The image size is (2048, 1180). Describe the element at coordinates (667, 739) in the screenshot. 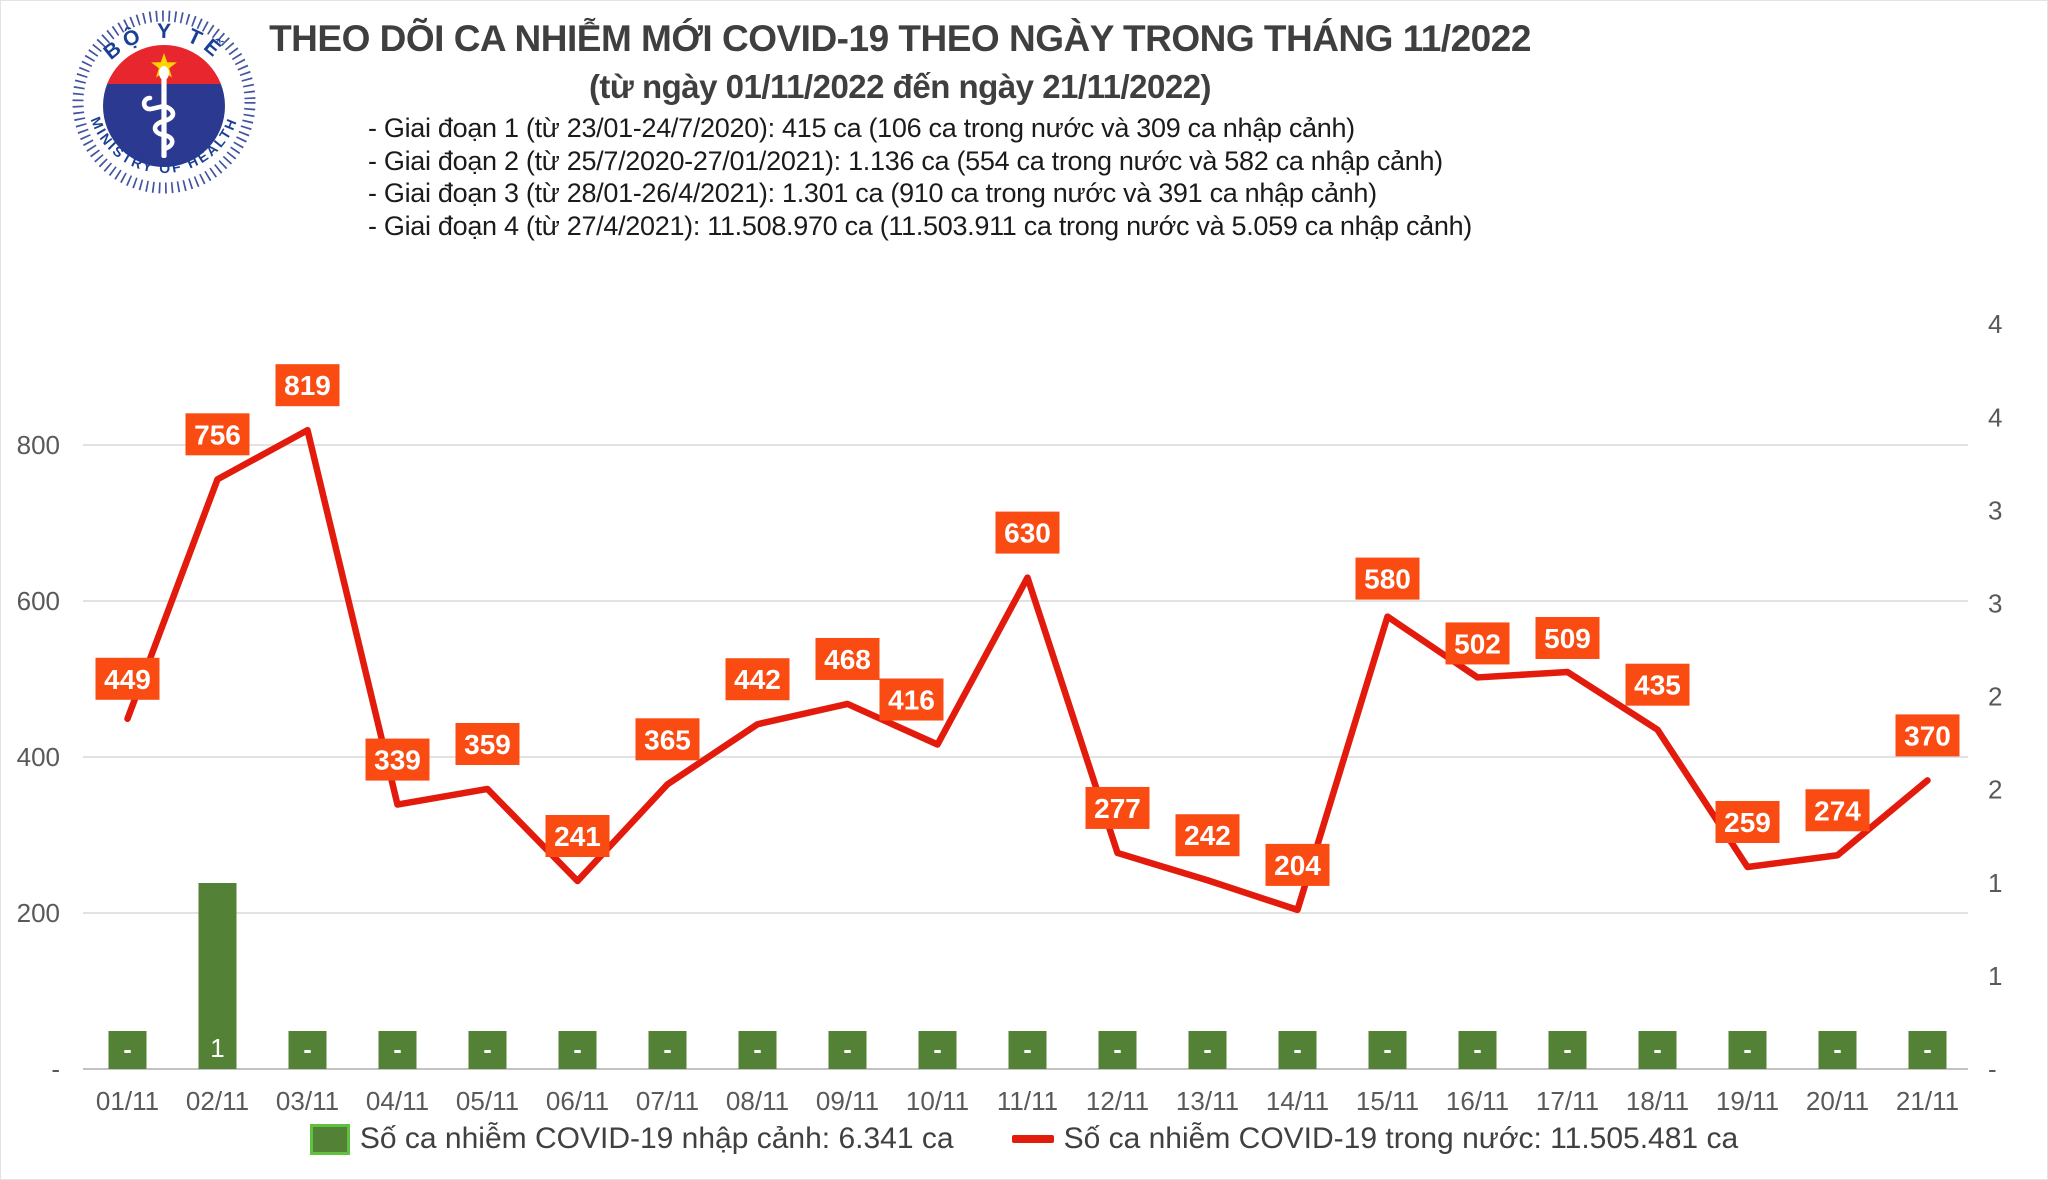

I see `line-data-label: 365` at that location.